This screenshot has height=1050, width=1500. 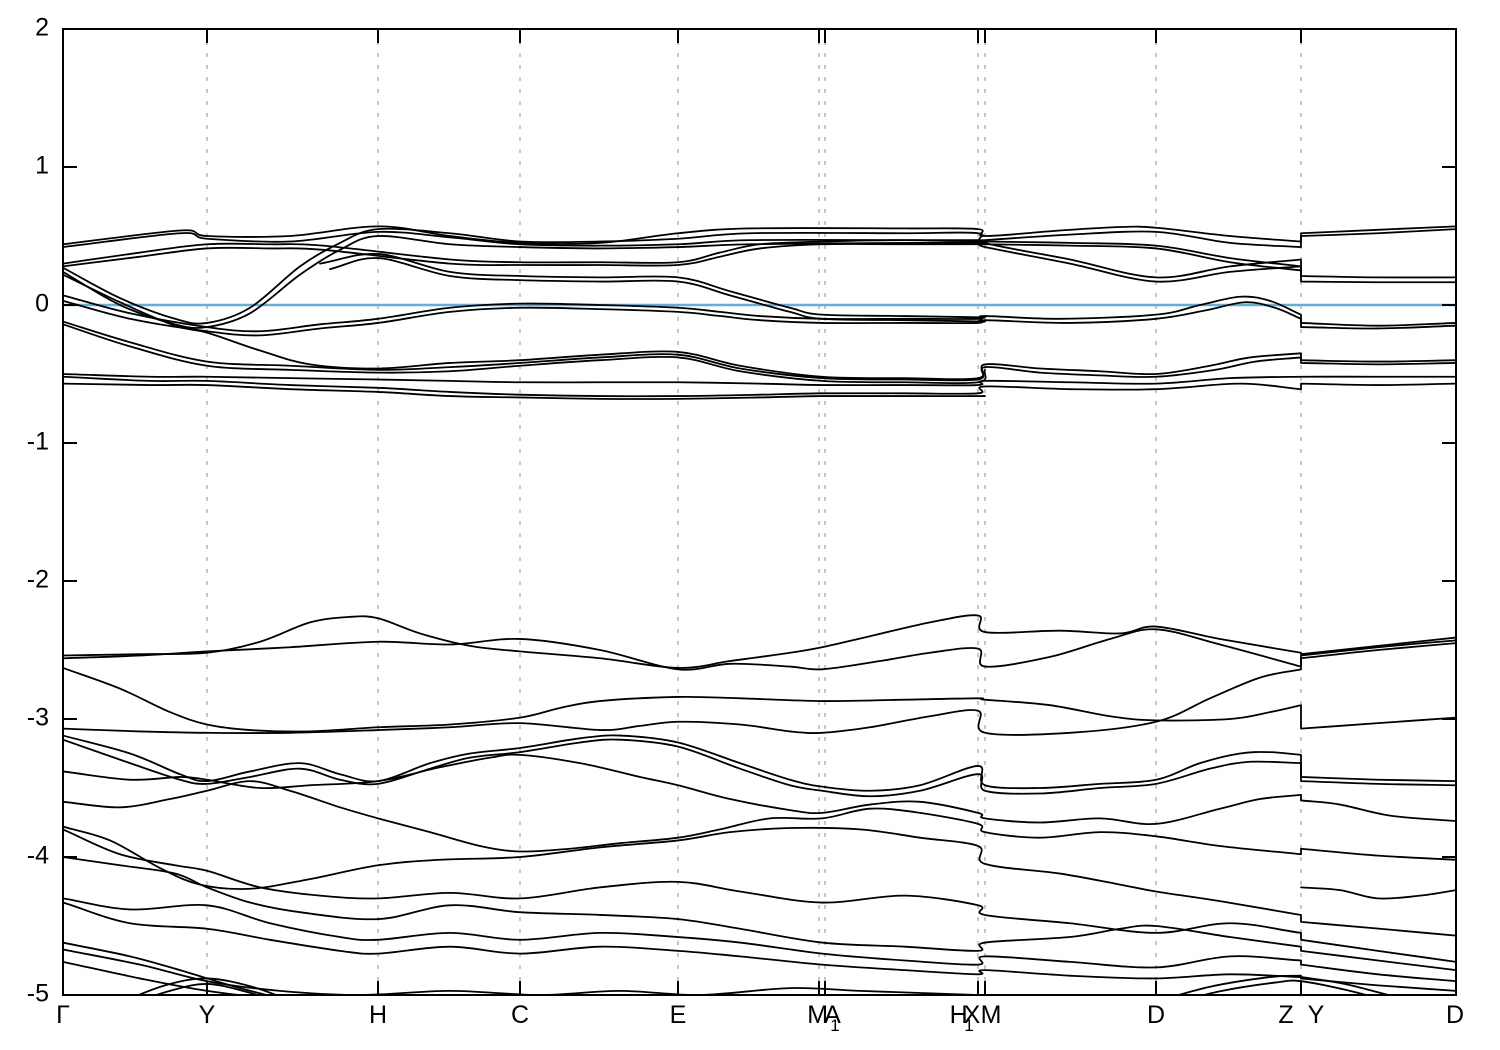 What do you see at coordinates (63, 1015) in the screenshot?
I see `x-tick-label: Γ` at bounding box center [63, 1015].